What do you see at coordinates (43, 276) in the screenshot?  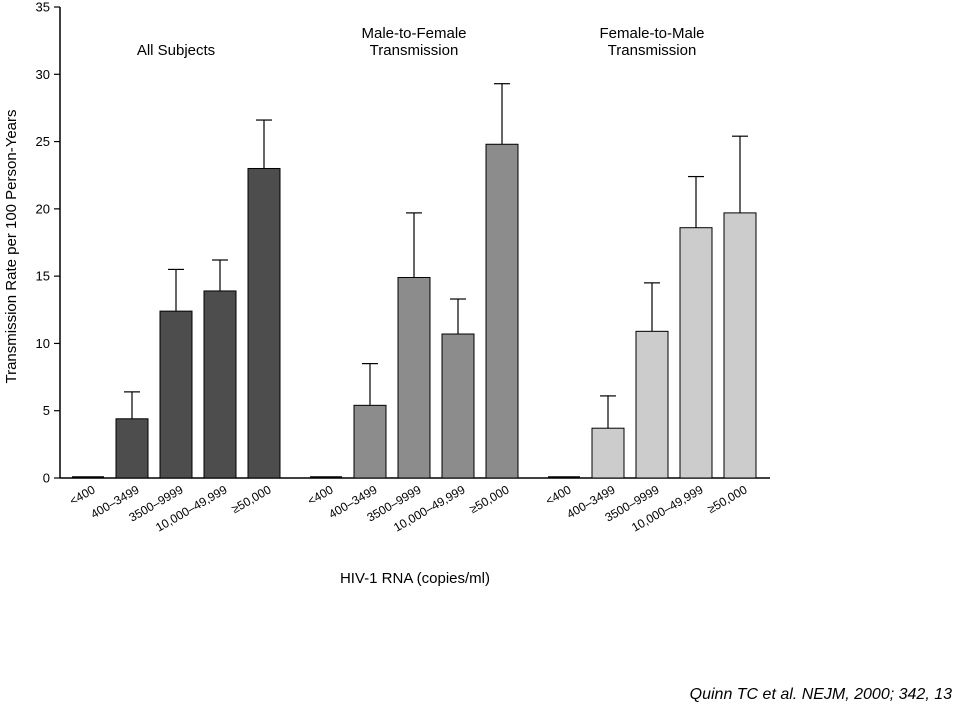 I see `y-tick-label: 15` at bounding box center [43, 276].